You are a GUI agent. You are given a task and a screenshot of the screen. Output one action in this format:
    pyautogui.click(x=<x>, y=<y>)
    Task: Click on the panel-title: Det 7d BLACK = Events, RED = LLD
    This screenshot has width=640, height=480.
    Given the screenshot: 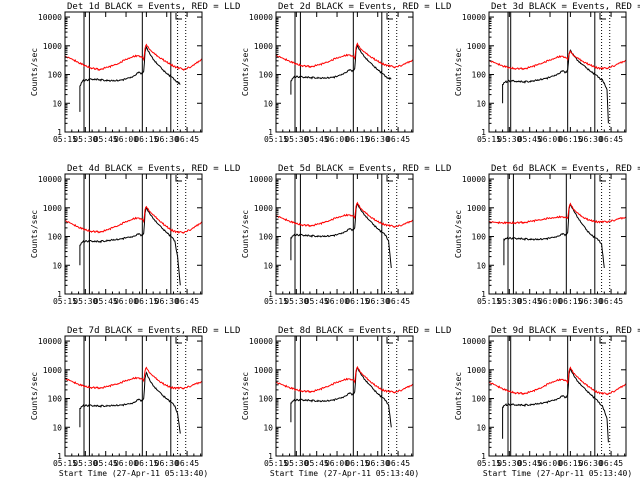 What is the action you would take?
    pyautogui.click(x=153, y=331)
    